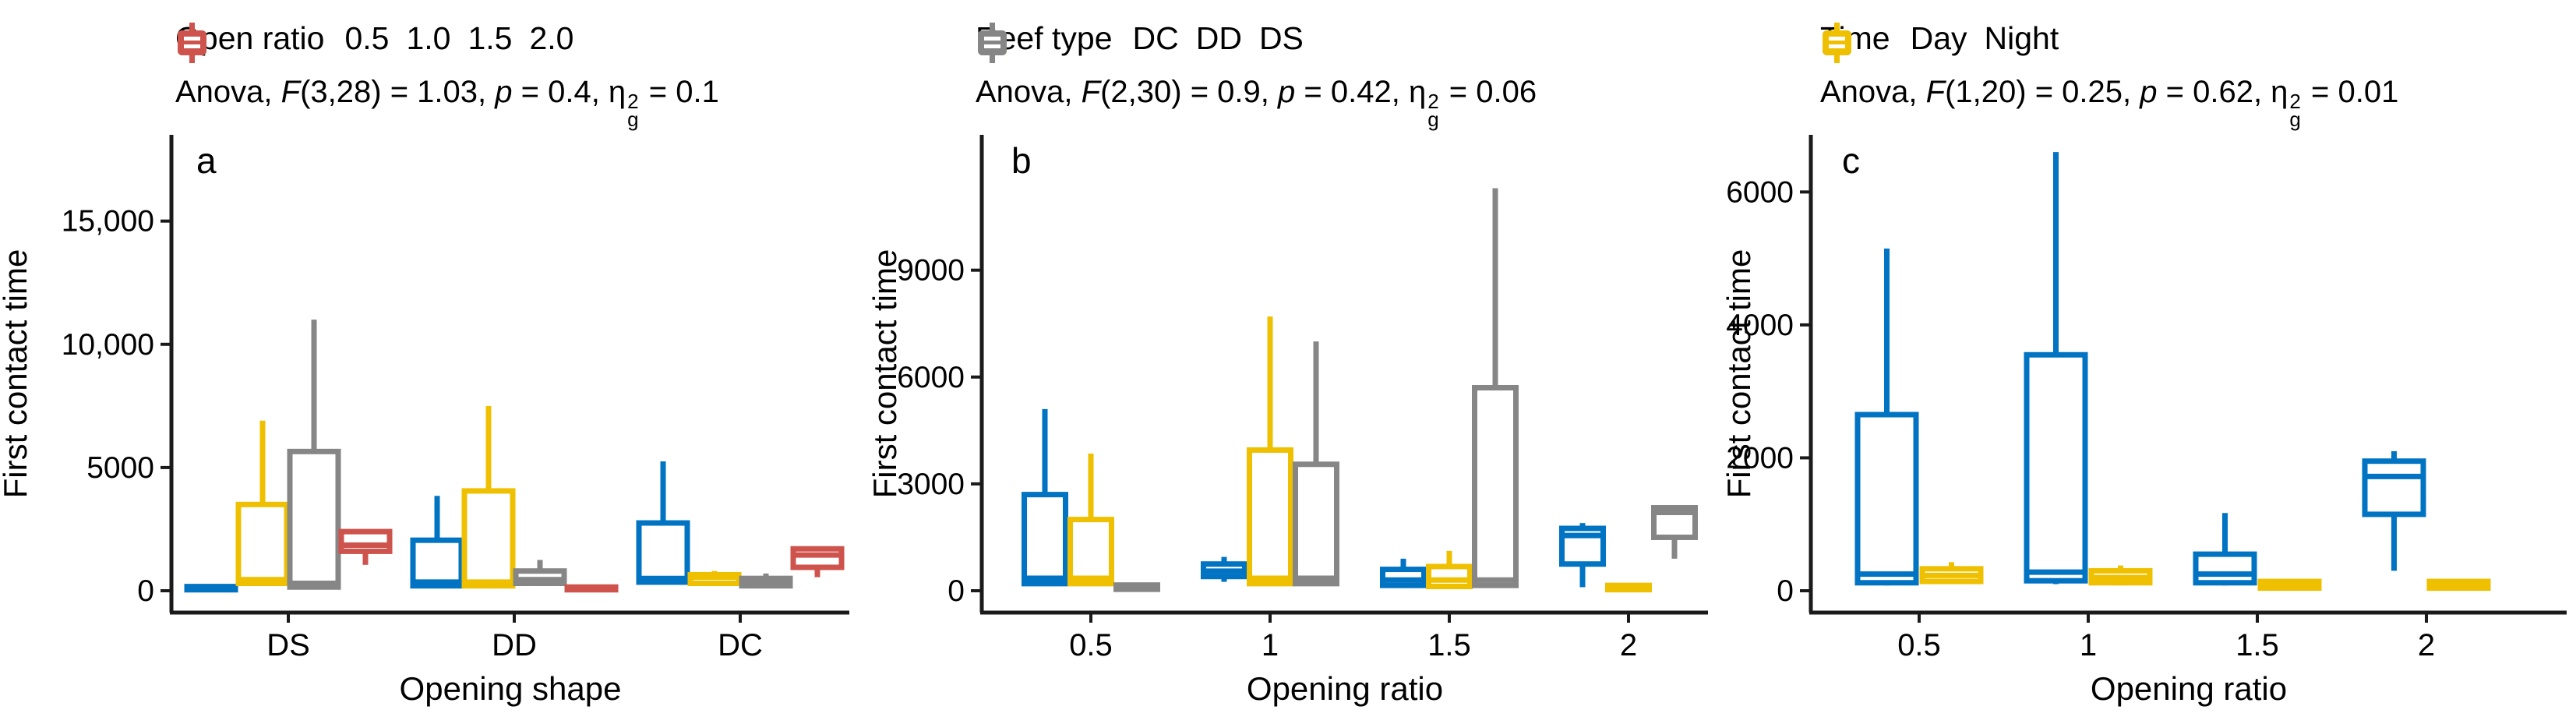 The height and width of the screenshot is (717, 2576). What do you see at coordinates (1628, 645) in the screenshot?
I see `x-tick-label: 2` at bounding box center [1628, 645].